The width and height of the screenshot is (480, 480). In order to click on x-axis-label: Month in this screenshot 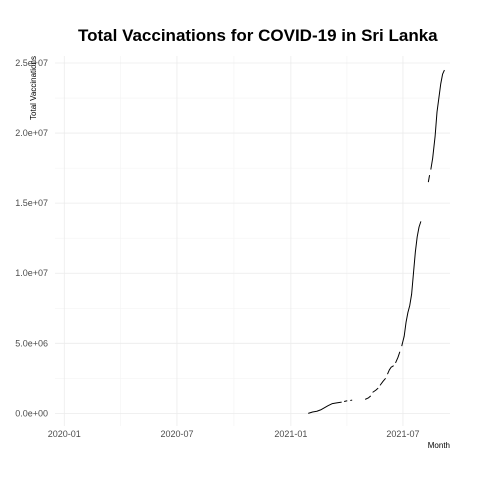, I will do `click(439, 445)`.